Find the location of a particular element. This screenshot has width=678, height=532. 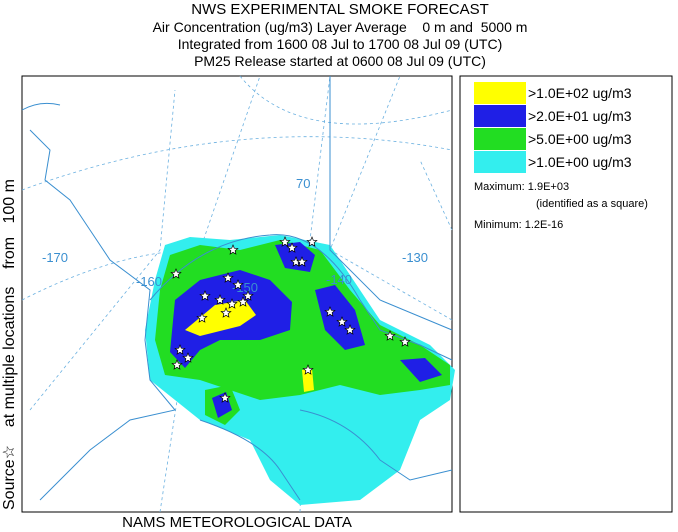

legend-maximum: Maximum: 1.9E+03 is located at coordinates (521, 187).